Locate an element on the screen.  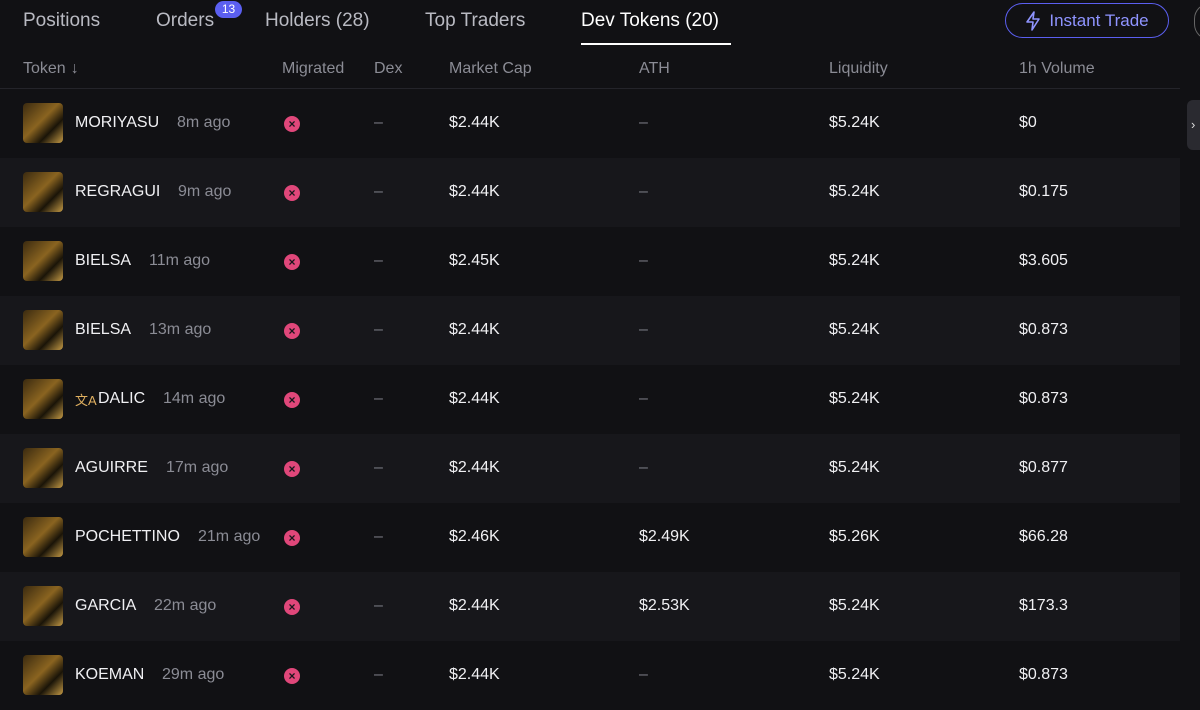
column-header: 1h Volume is located at coordinates (1057, 68).